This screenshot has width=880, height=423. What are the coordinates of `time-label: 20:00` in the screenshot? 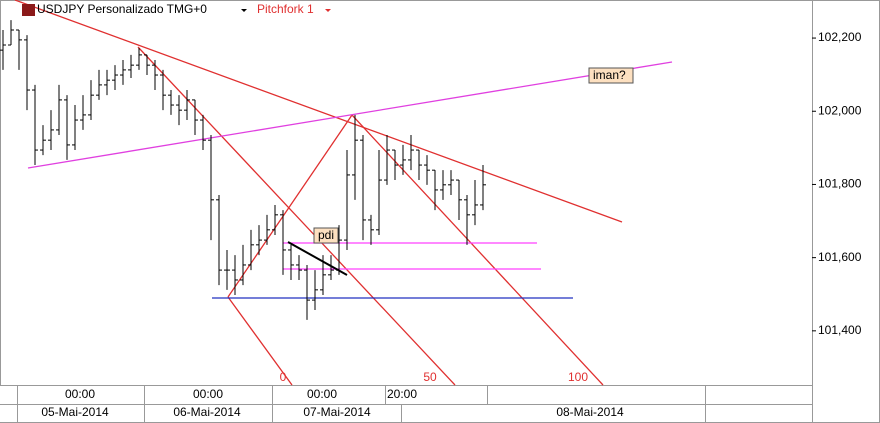 It's located at (402, 394).